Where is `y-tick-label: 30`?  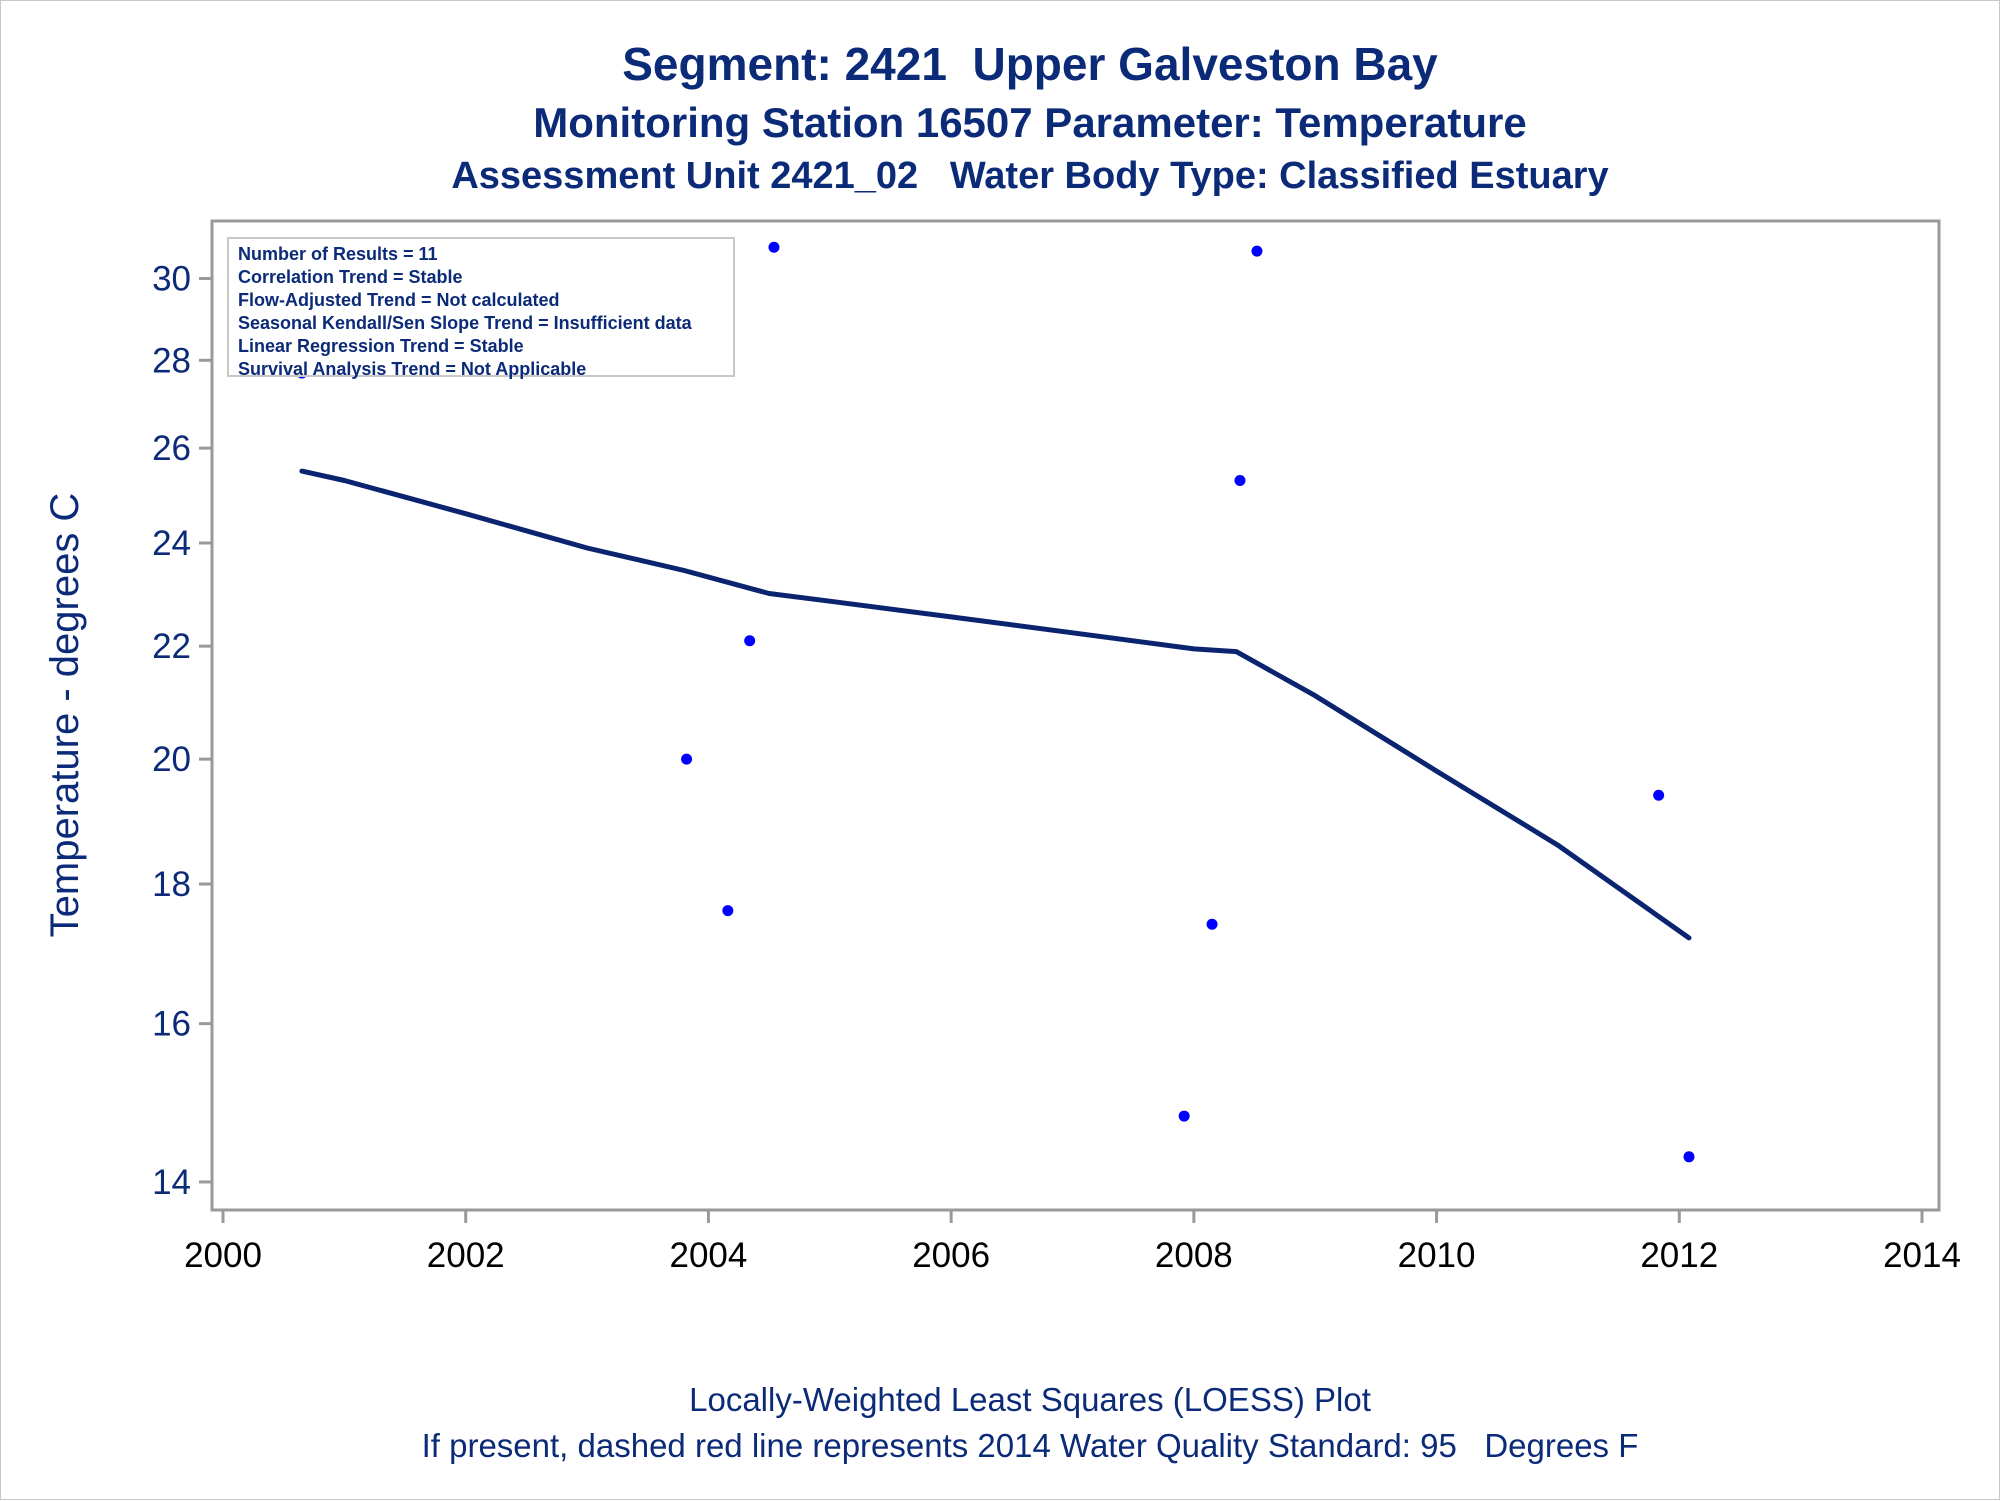 y-tick-label: 30 is located at coordinates (171, 278).